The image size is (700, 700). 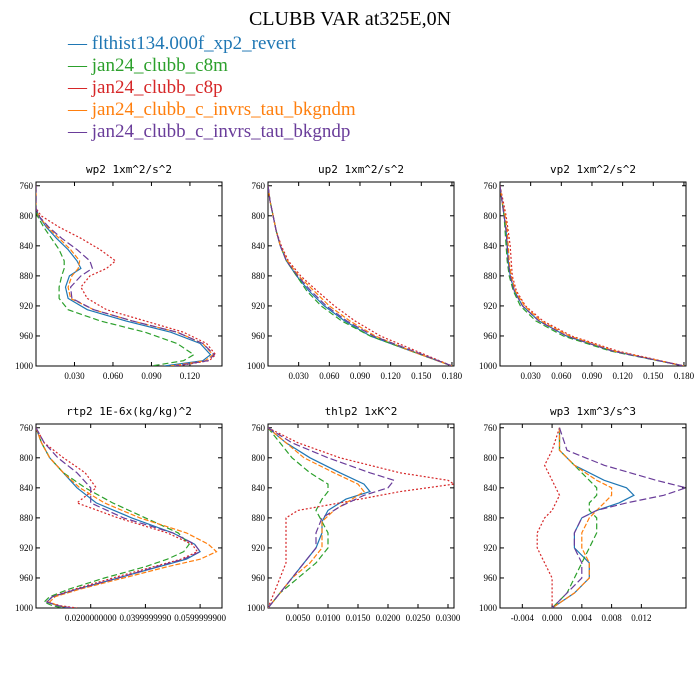 What do you see at coordinates (418, 618) in the screenshot?
I see `x-tick-label: 0.0250` at bounding box center [418, 618].